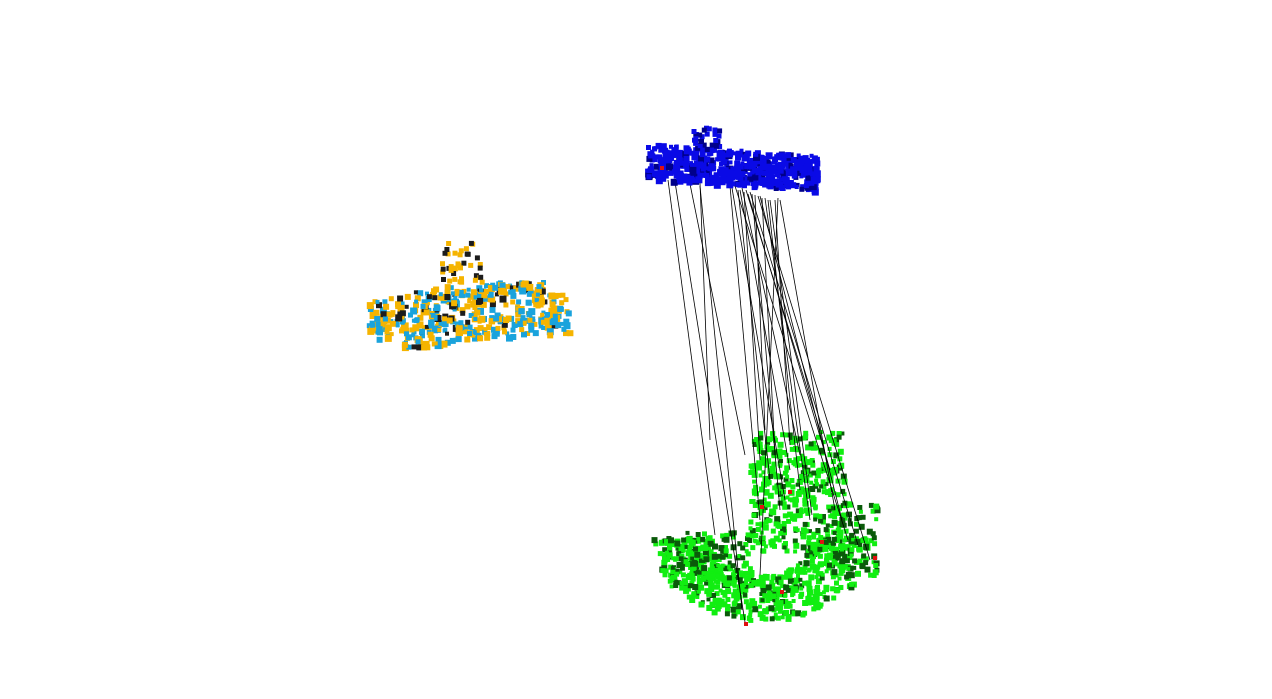 This screenshot has width=1272, height=699. Describe the element at coordinates (754, 335) in the screenshot. I see `correspondence-line` at that location.